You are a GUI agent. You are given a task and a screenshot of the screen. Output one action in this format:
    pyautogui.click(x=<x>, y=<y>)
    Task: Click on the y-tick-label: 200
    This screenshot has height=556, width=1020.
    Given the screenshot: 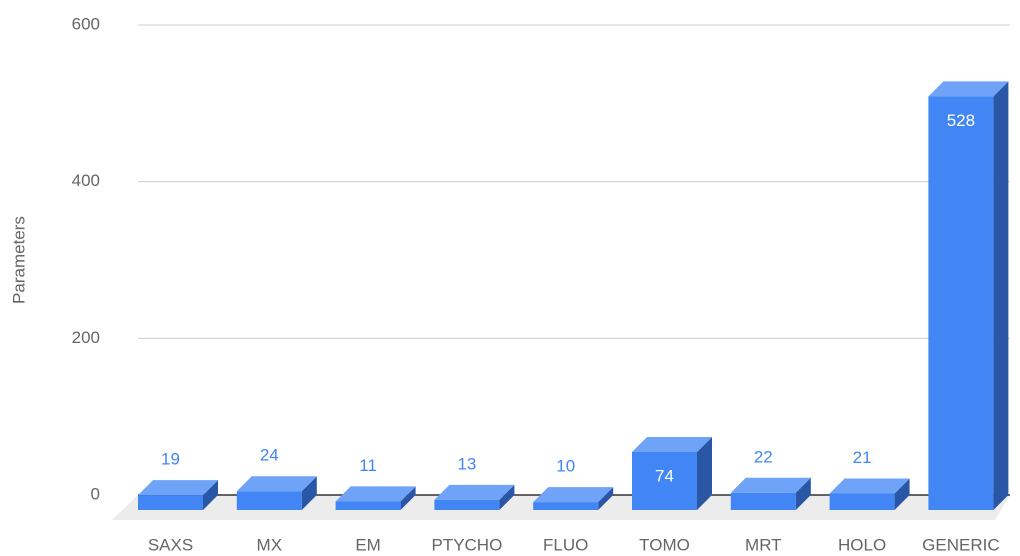 What is the action you would take?
    pyautogui.click(x=86, y=337)
    